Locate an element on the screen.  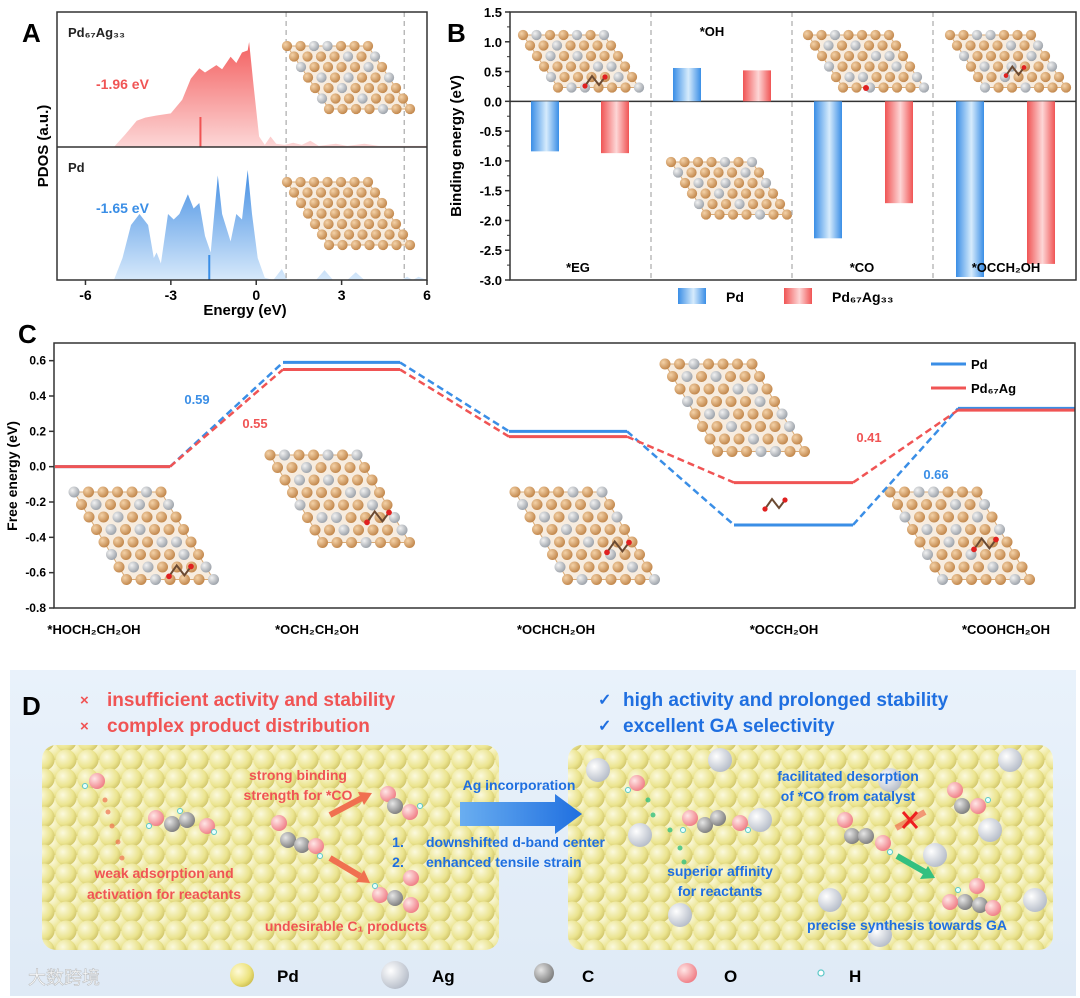
legend-label-pd: Pd is located at coordinates (735, 297).